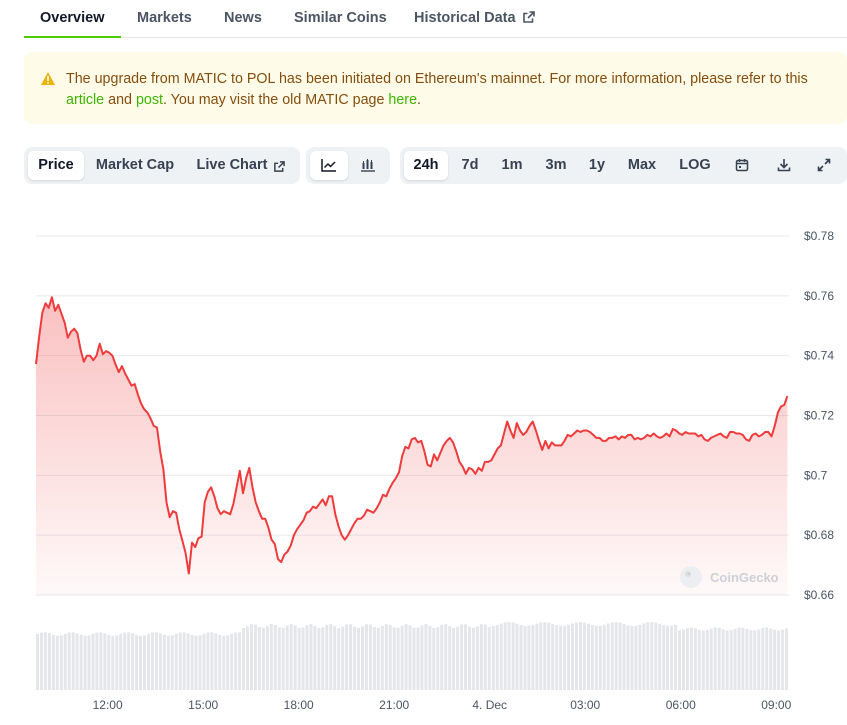 The image size is (847, 725). Describe the element at coordinates (824, 165) in the screenshot. I see `fullscreen-button` at that location.